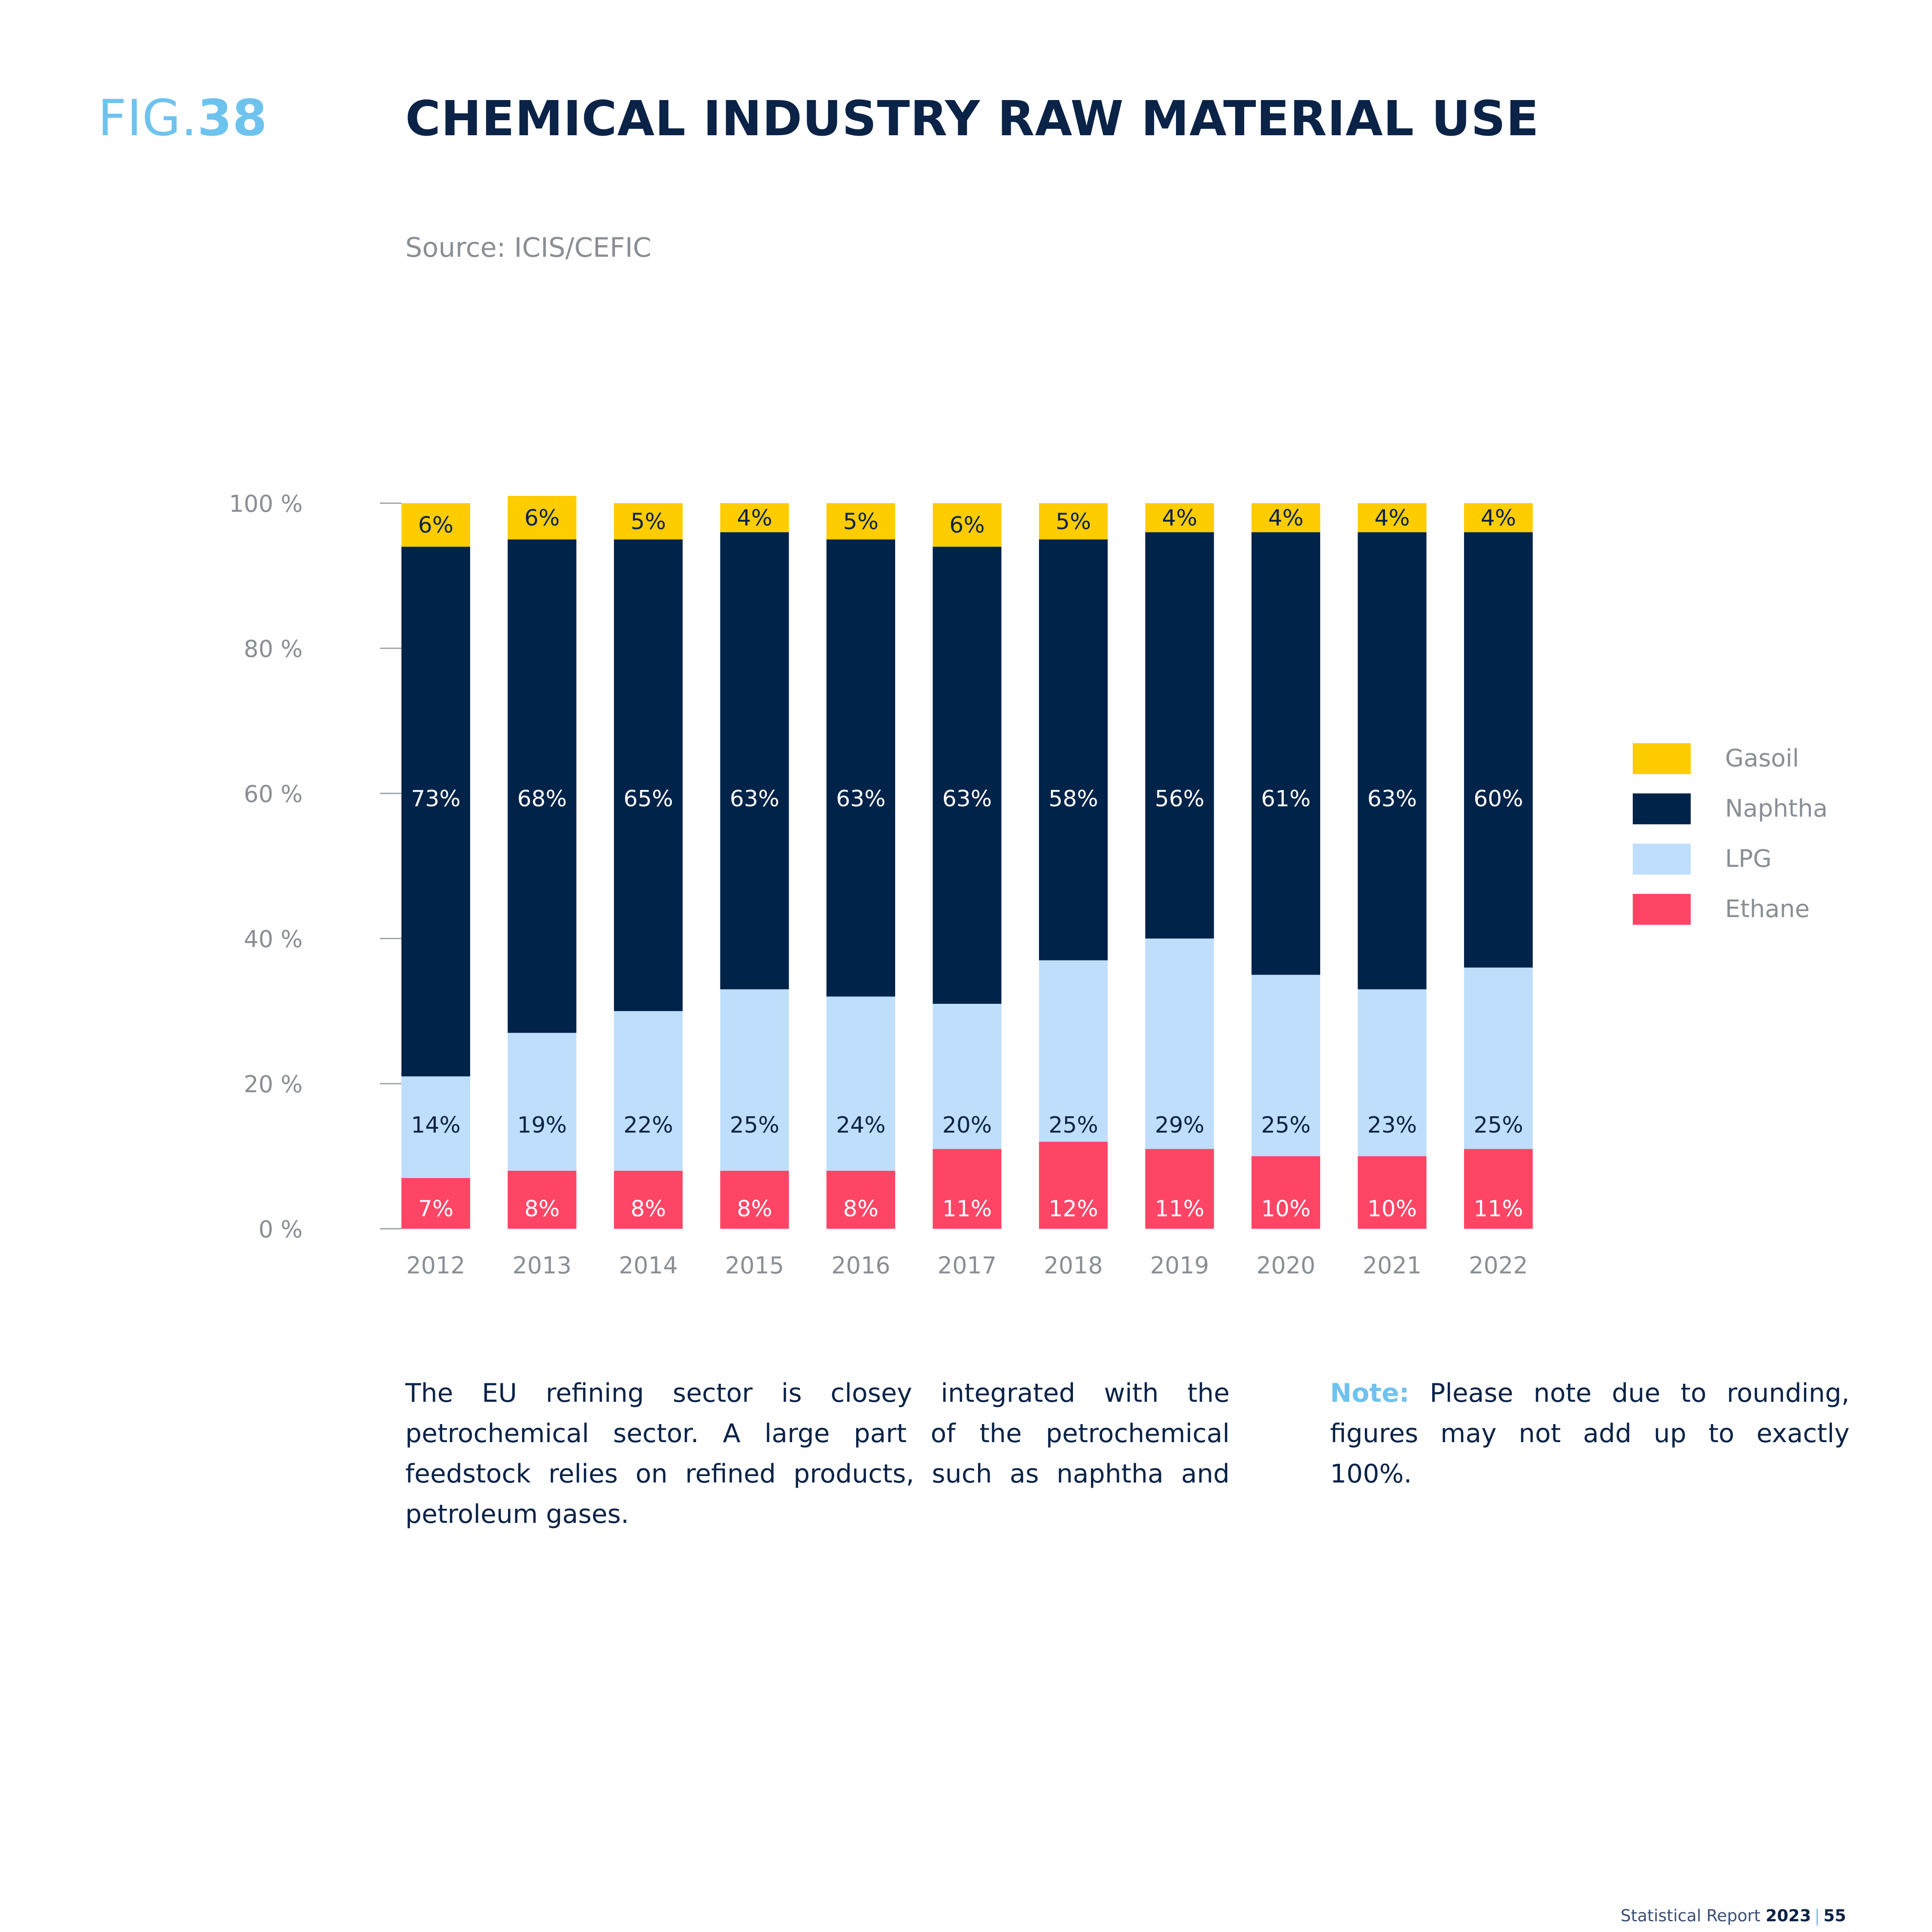 The height and width of the screenshot is (1932, 1932). What do you see at coordinates (1073, 1209) in the screenshot?
I see `data-label-ethane-2018: 12%` at bounding box center [1073, 1209].